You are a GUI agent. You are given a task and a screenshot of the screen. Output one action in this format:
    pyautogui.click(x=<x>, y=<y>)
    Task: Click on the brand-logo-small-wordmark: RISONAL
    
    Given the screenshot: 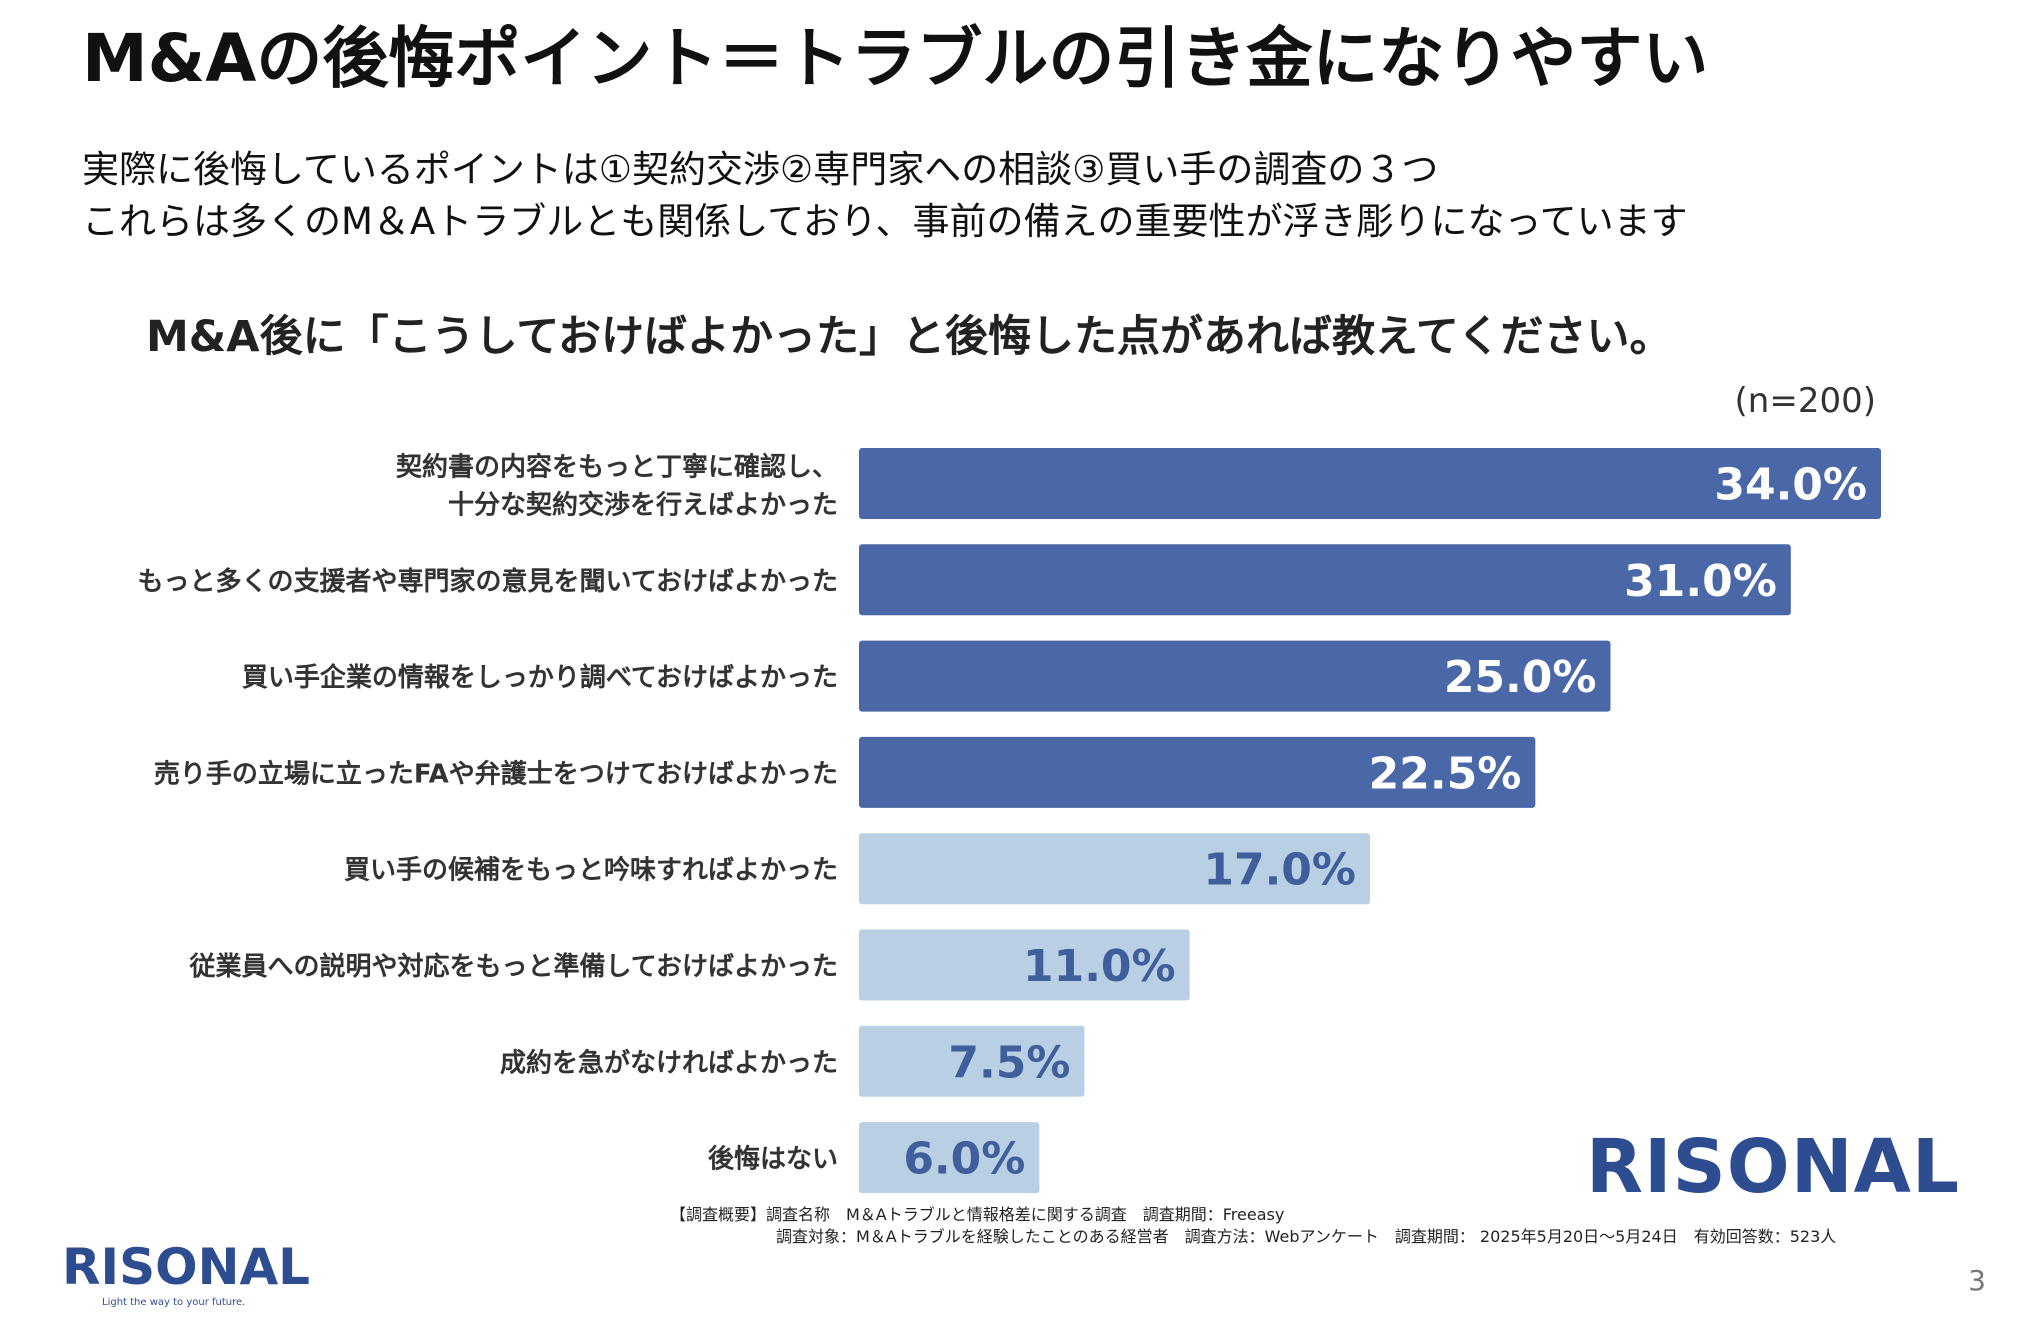 What is the action you would take?
    pyautogui.click(x=186, y=1267)
    